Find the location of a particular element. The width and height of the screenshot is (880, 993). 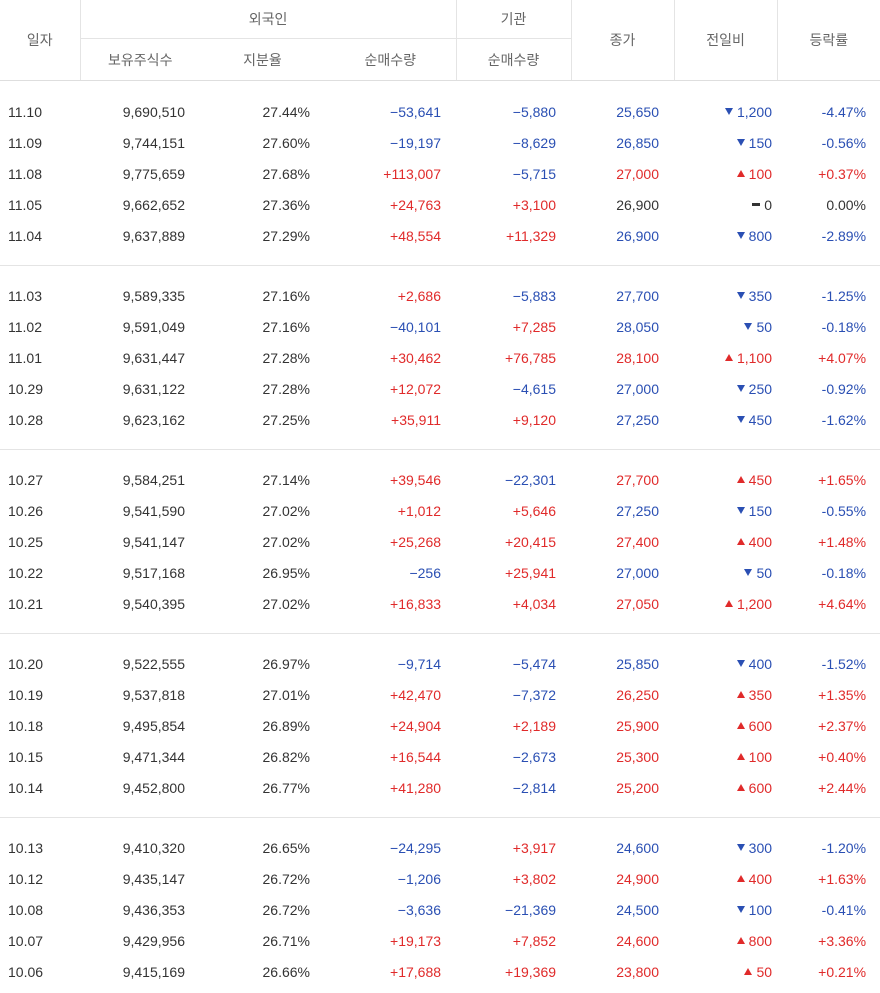

cell-date: 10.14 is located at coordinates (26, 787).